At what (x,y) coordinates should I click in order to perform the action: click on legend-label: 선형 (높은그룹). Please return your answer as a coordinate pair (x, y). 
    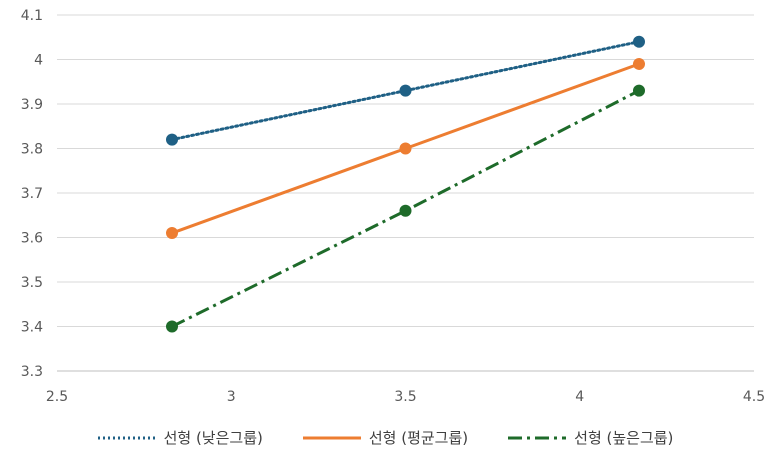
    Looking at the image, I should click on (624, 438).